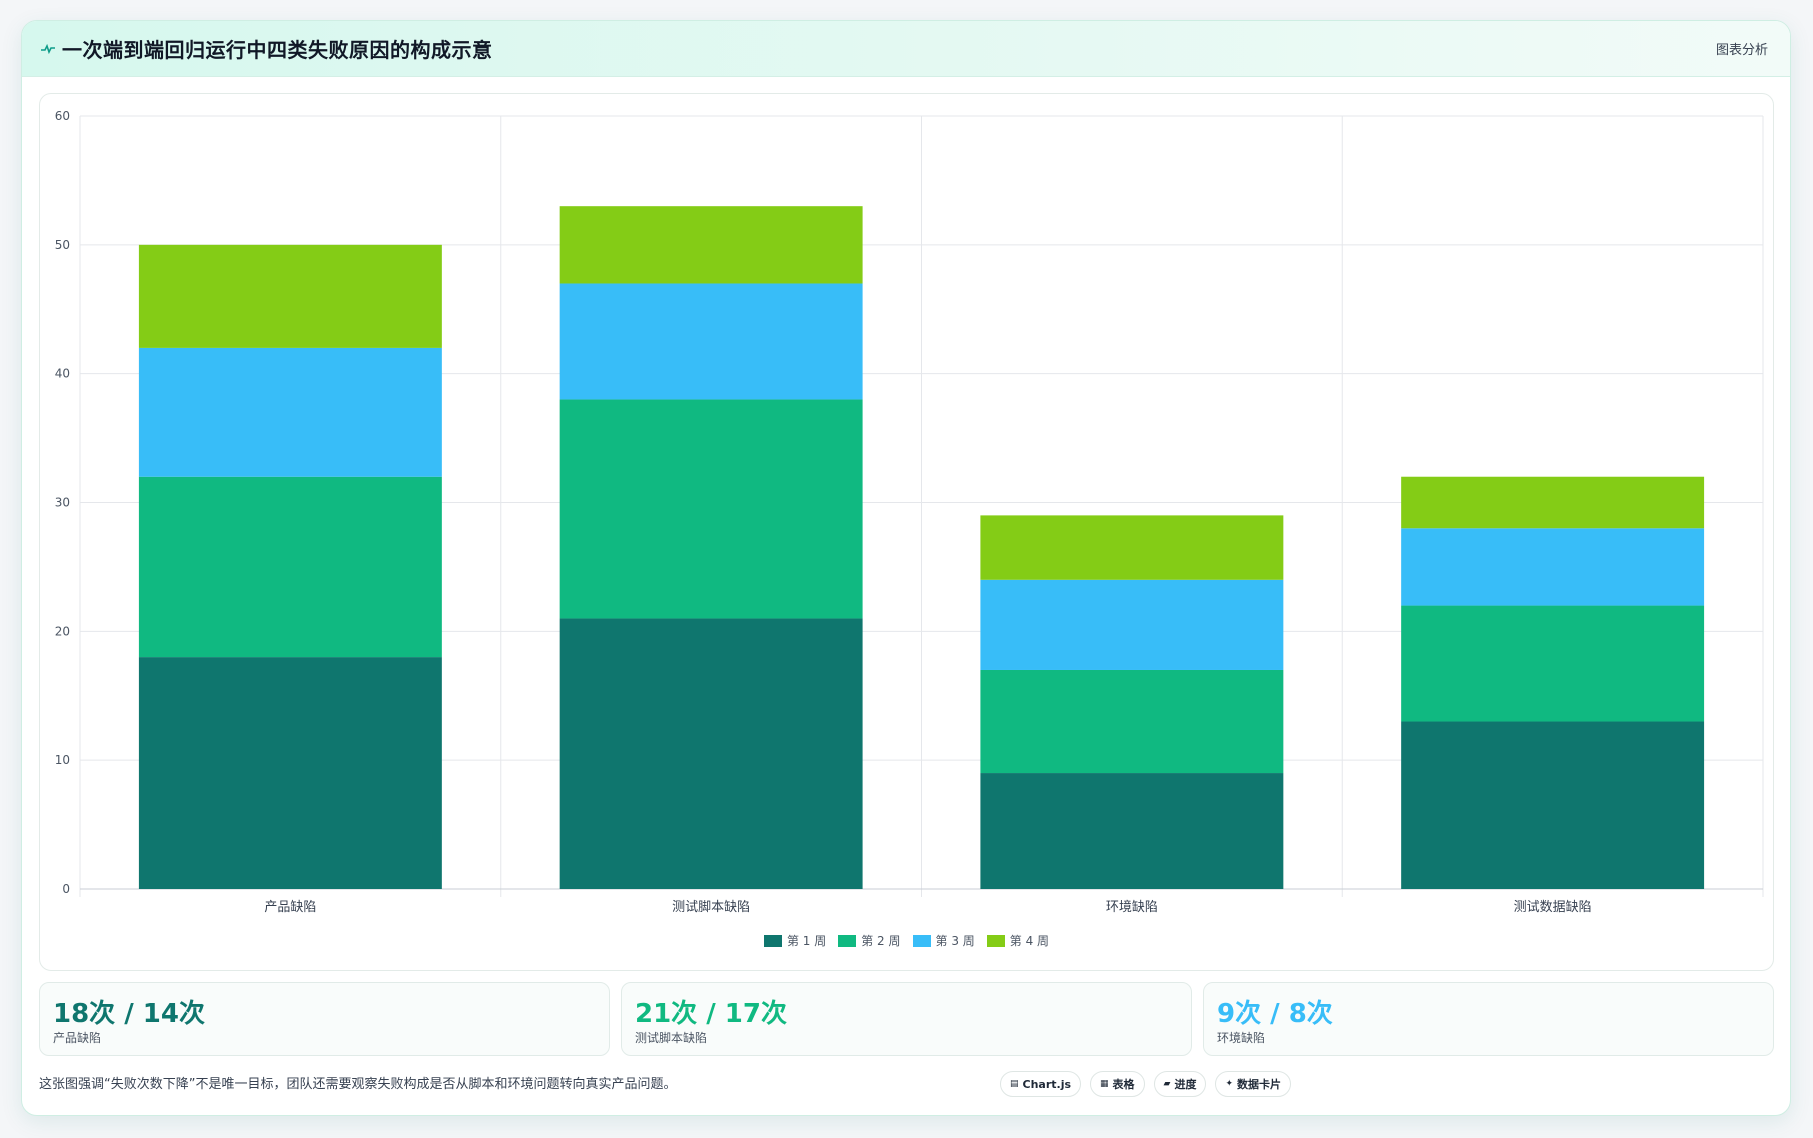 The height and width of the screenshot is (1138, 1813). What do you see at coordinates (1167, 1084) in the screenshot?
I see `progress-icon: ▰` at bounding box center [1167, 1084].